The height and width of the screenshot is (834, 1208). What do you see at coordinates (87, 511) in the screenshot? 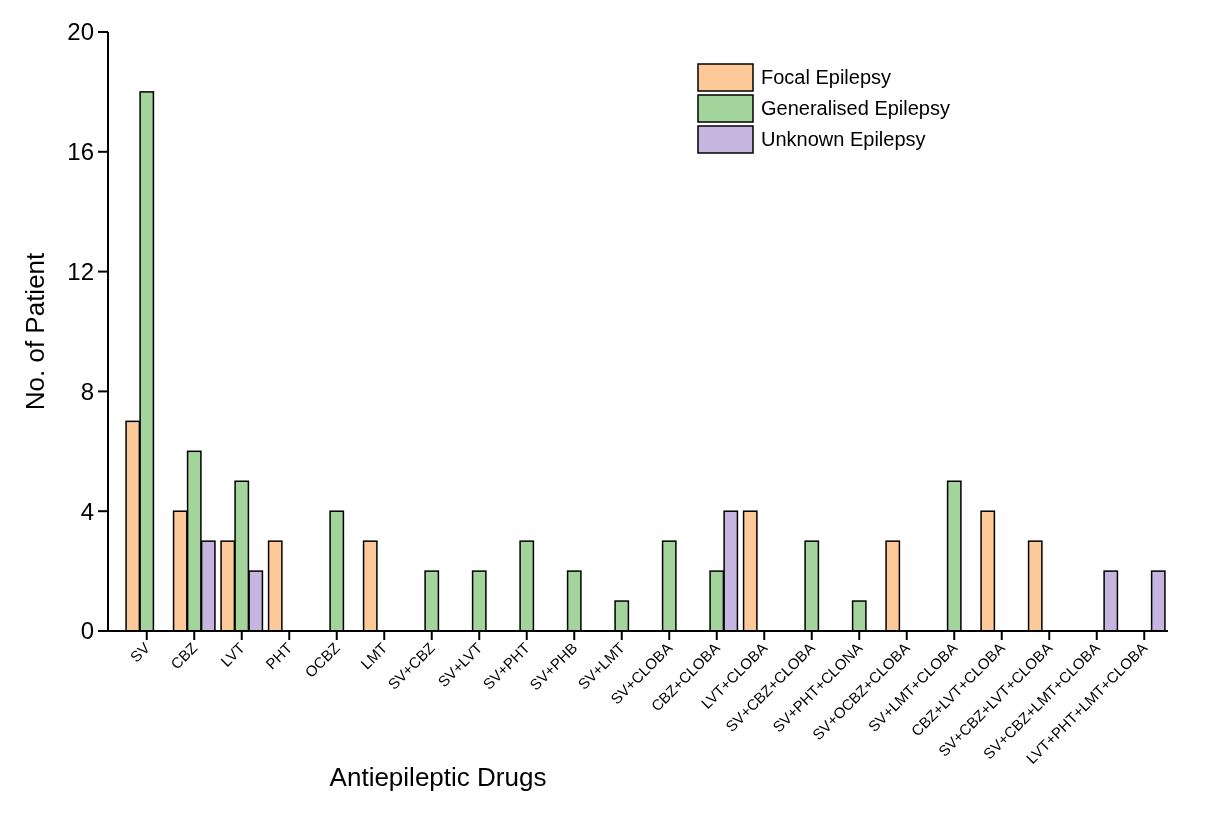
I see `y-tick-label: 4` at bounding box center [87, 511].